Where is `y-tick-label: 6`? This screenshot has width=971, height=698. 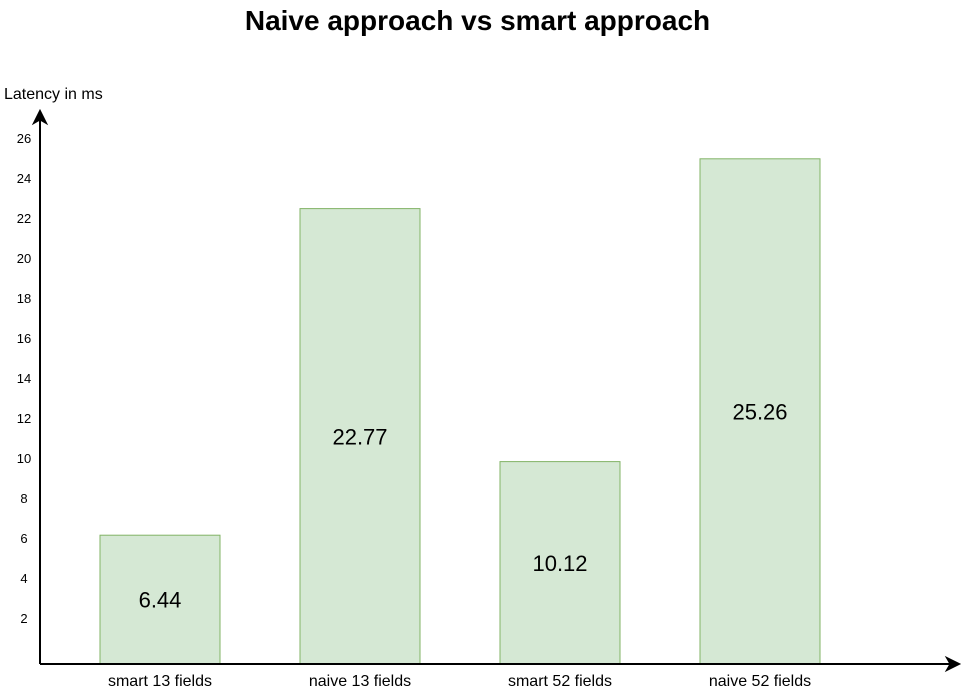
y-tick-label: 6 is located at coordinates (23, 538).